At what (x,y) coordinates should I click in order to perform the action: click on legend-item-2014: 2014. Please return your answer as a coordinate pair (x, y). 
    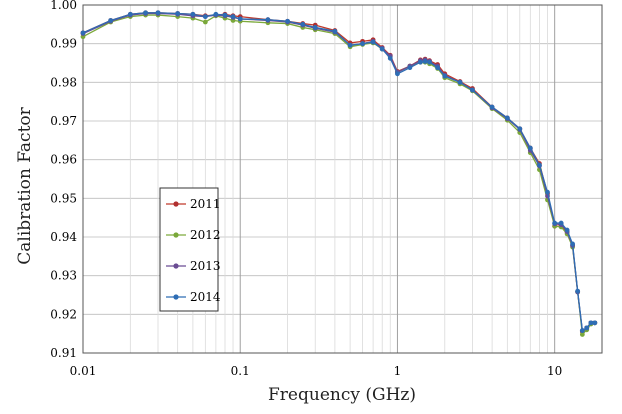
    Looking at the image, I should click on (193, 297).